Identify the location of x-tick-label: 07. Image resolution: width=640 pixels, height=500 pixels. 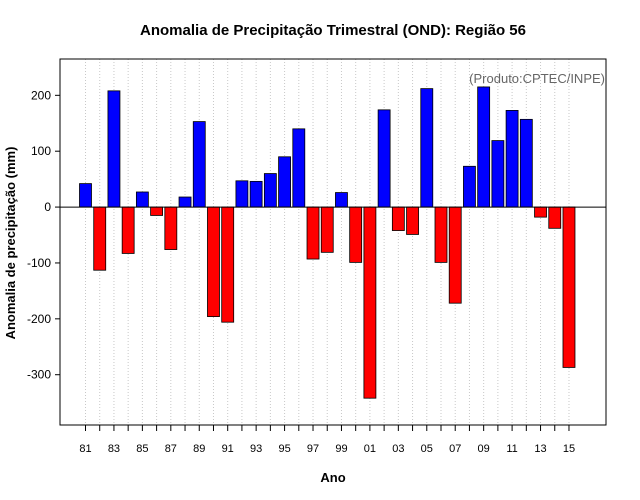
(455, 449).